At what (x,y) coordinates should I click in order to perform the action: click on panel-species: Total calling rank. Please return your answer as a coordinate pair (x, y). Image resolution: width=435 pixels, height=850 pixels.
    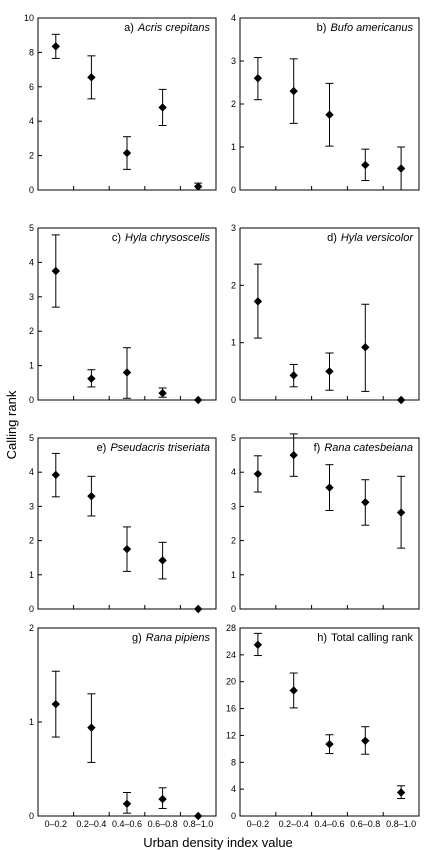
    Looking at the image, I should click on (372, 638).